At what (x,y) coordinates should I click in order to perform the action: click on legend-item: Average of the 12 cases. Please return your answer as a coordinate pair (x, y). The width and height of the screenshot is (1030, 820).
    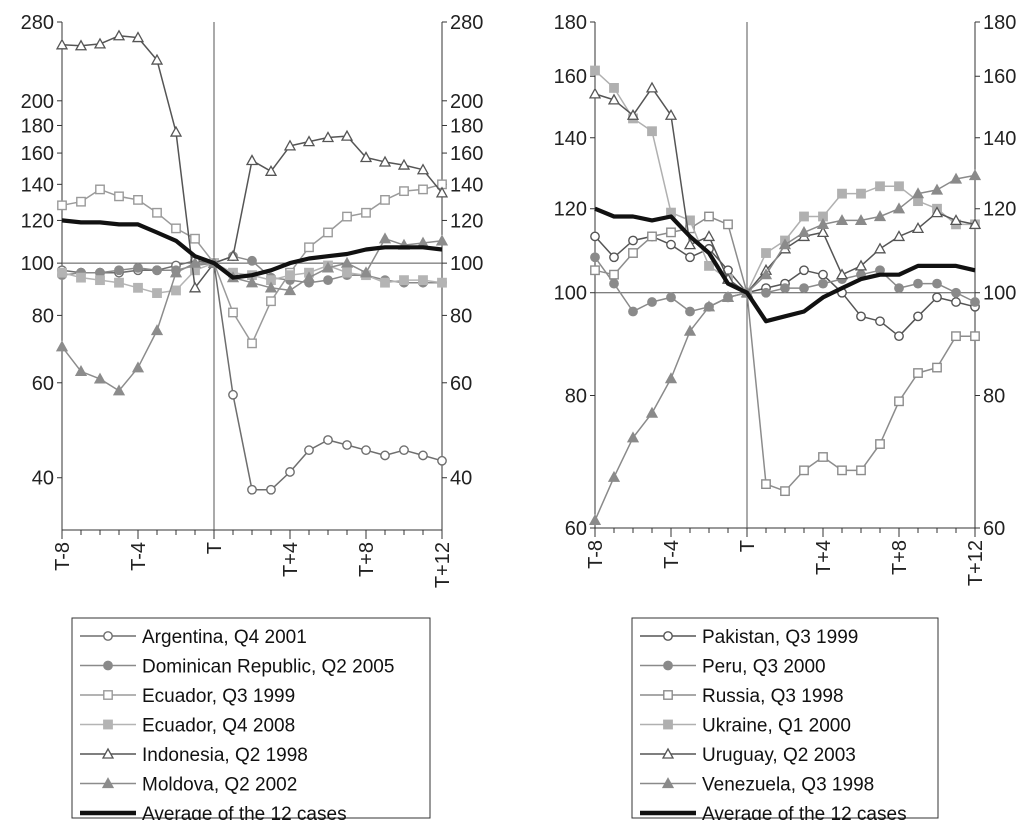
    Looking at the image, I should click on (773, 812).